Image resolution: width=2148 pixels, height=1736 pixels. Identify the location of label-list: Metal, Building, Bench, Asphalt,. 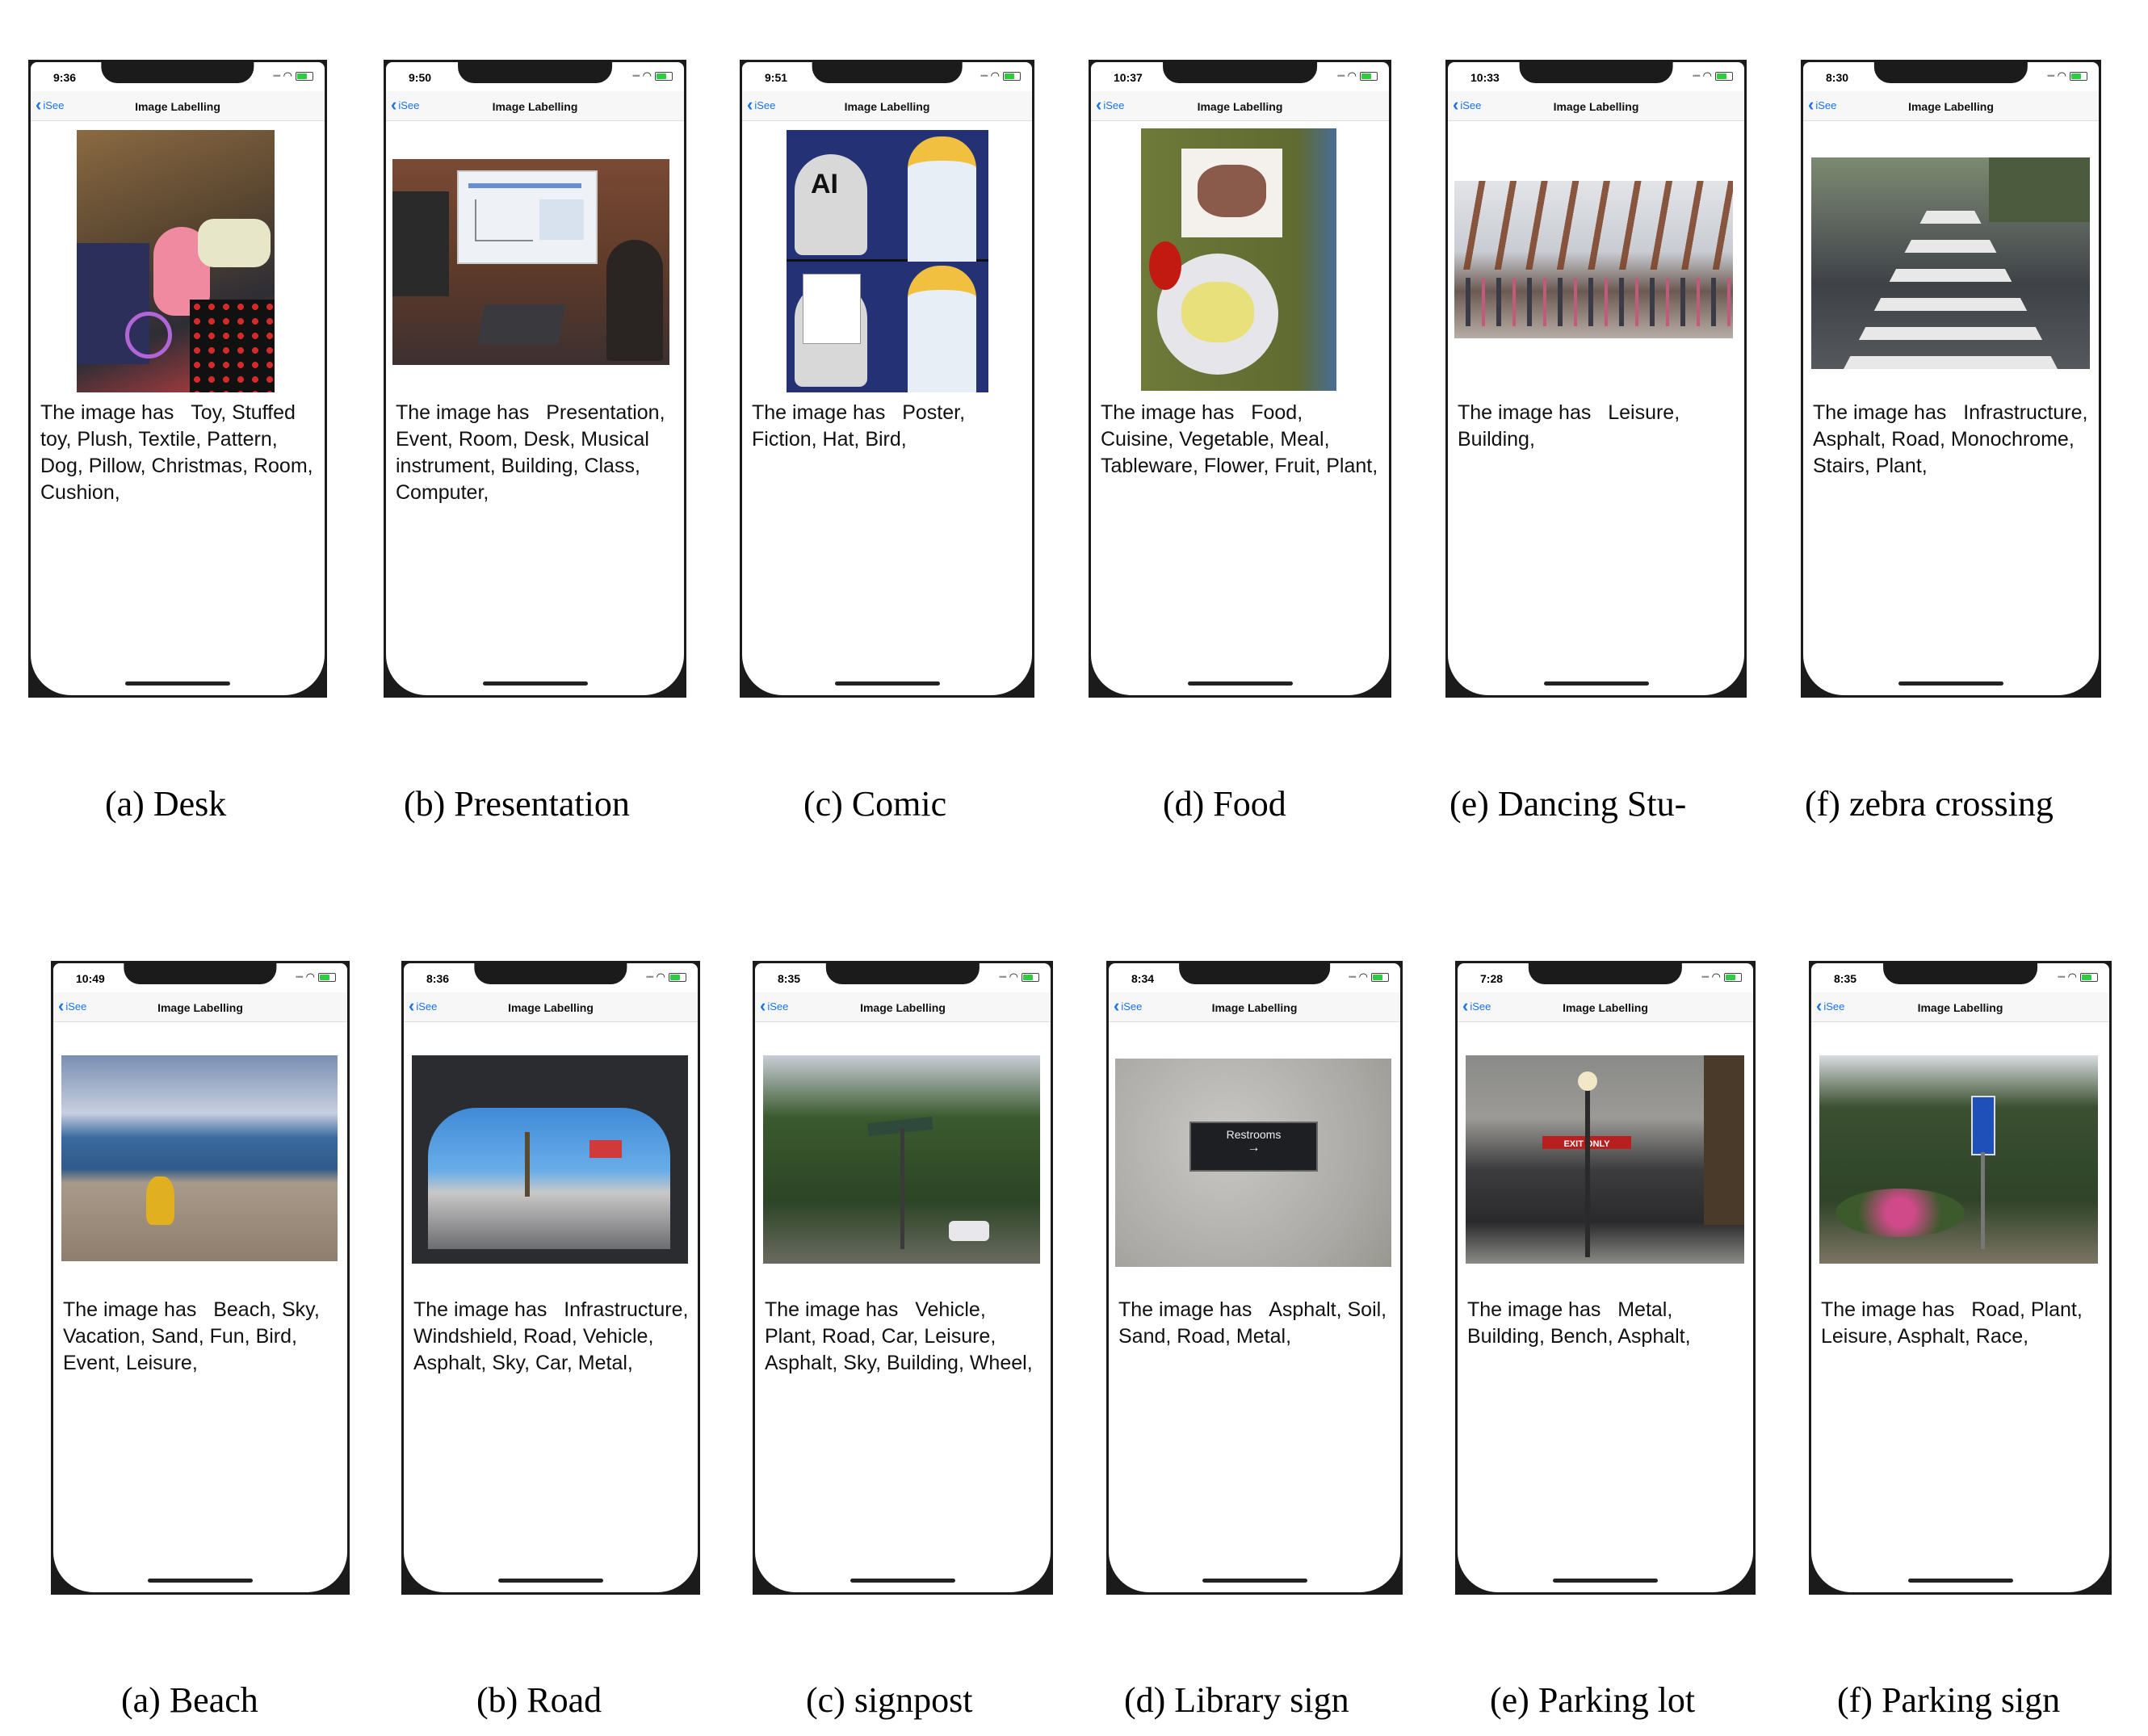
(1579, 1323).